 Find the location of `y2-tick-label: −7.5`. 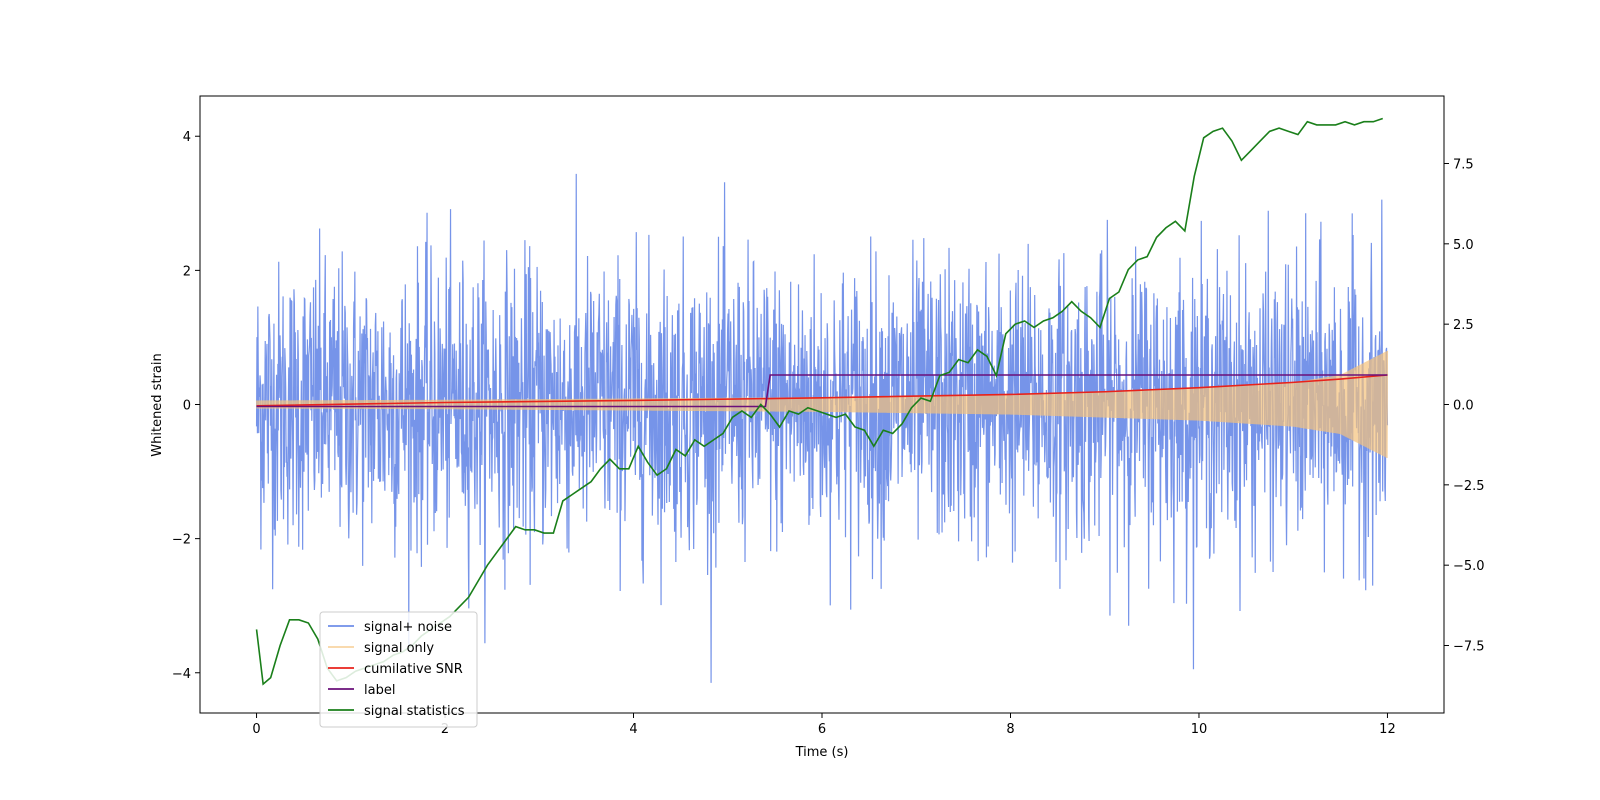

y2-tick-label: −7.5 is located at coordinates (1469, 647).